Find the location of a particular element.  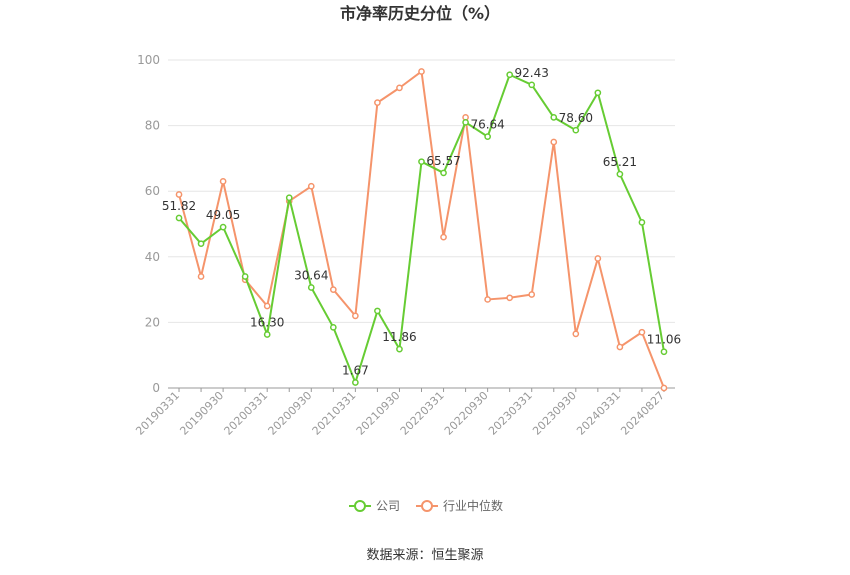

source-text: 数据来源：恒生聚源 is located at coordinates (424, 555).